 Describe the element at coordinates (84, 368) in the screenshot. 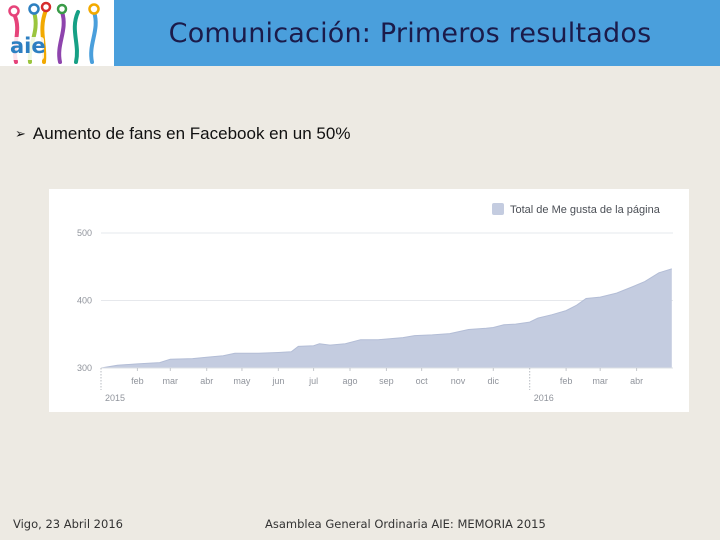

I see `y-tick-label: 300` at that location.